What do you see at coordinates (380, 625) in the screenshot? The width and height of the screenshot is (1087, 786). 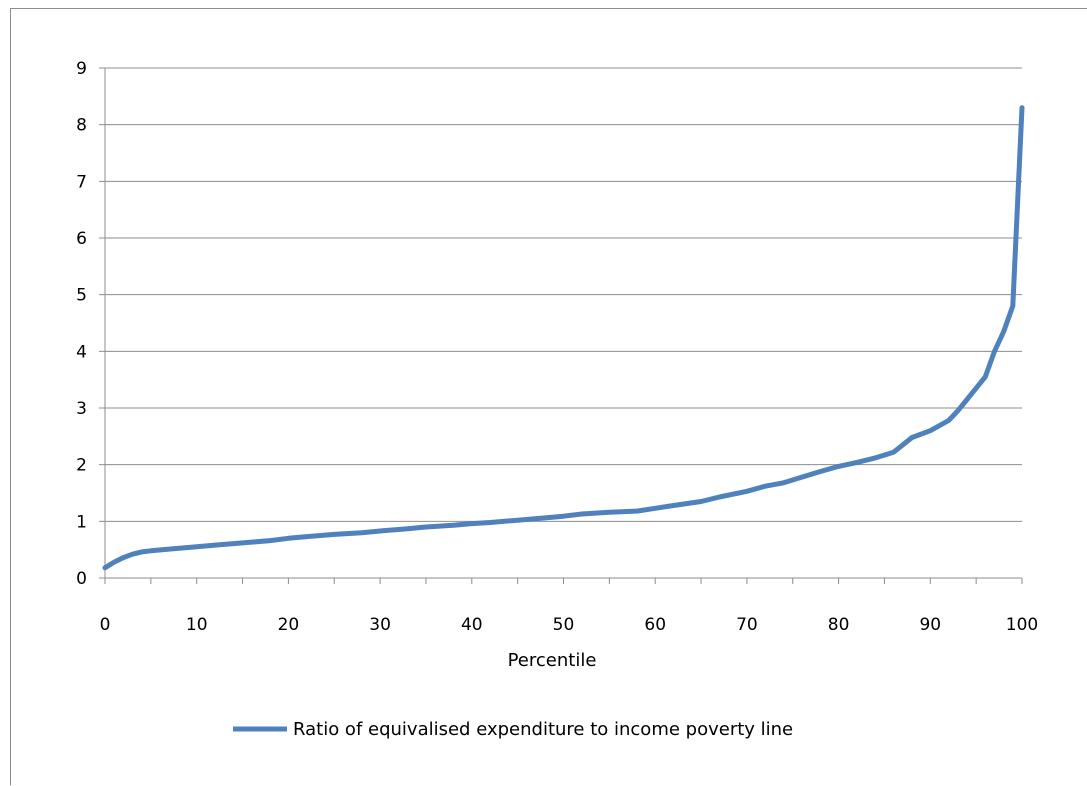 I see `x-tick-label: 30` at bounding box center [380, 625].